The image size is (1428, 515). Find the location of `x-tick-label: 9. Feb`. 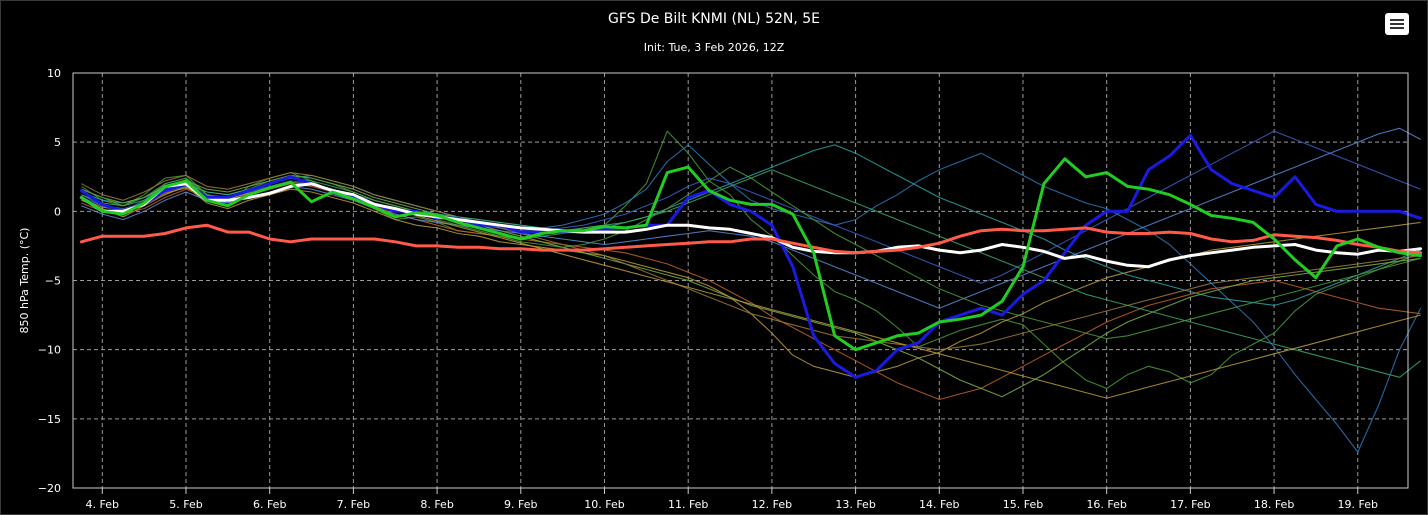

x-tick-label: 9. Feb is located at coordinates (520, 504).